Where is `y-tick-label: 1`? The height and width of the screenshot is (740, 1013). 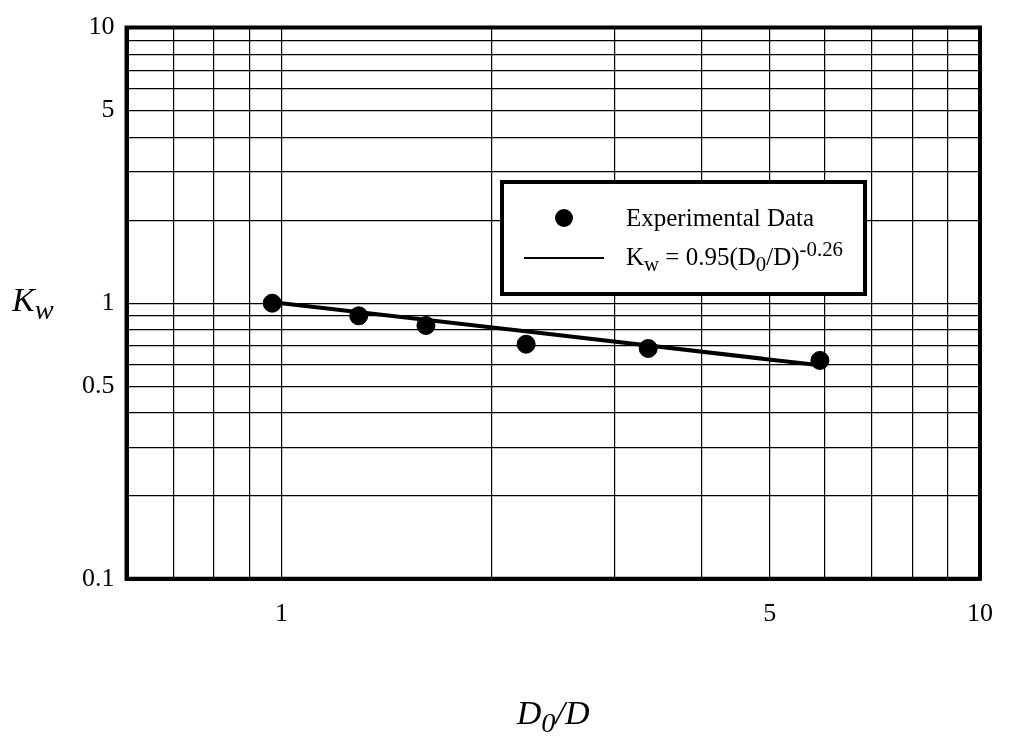 y-tick-label: 1 is located at coordinates (108, 302).